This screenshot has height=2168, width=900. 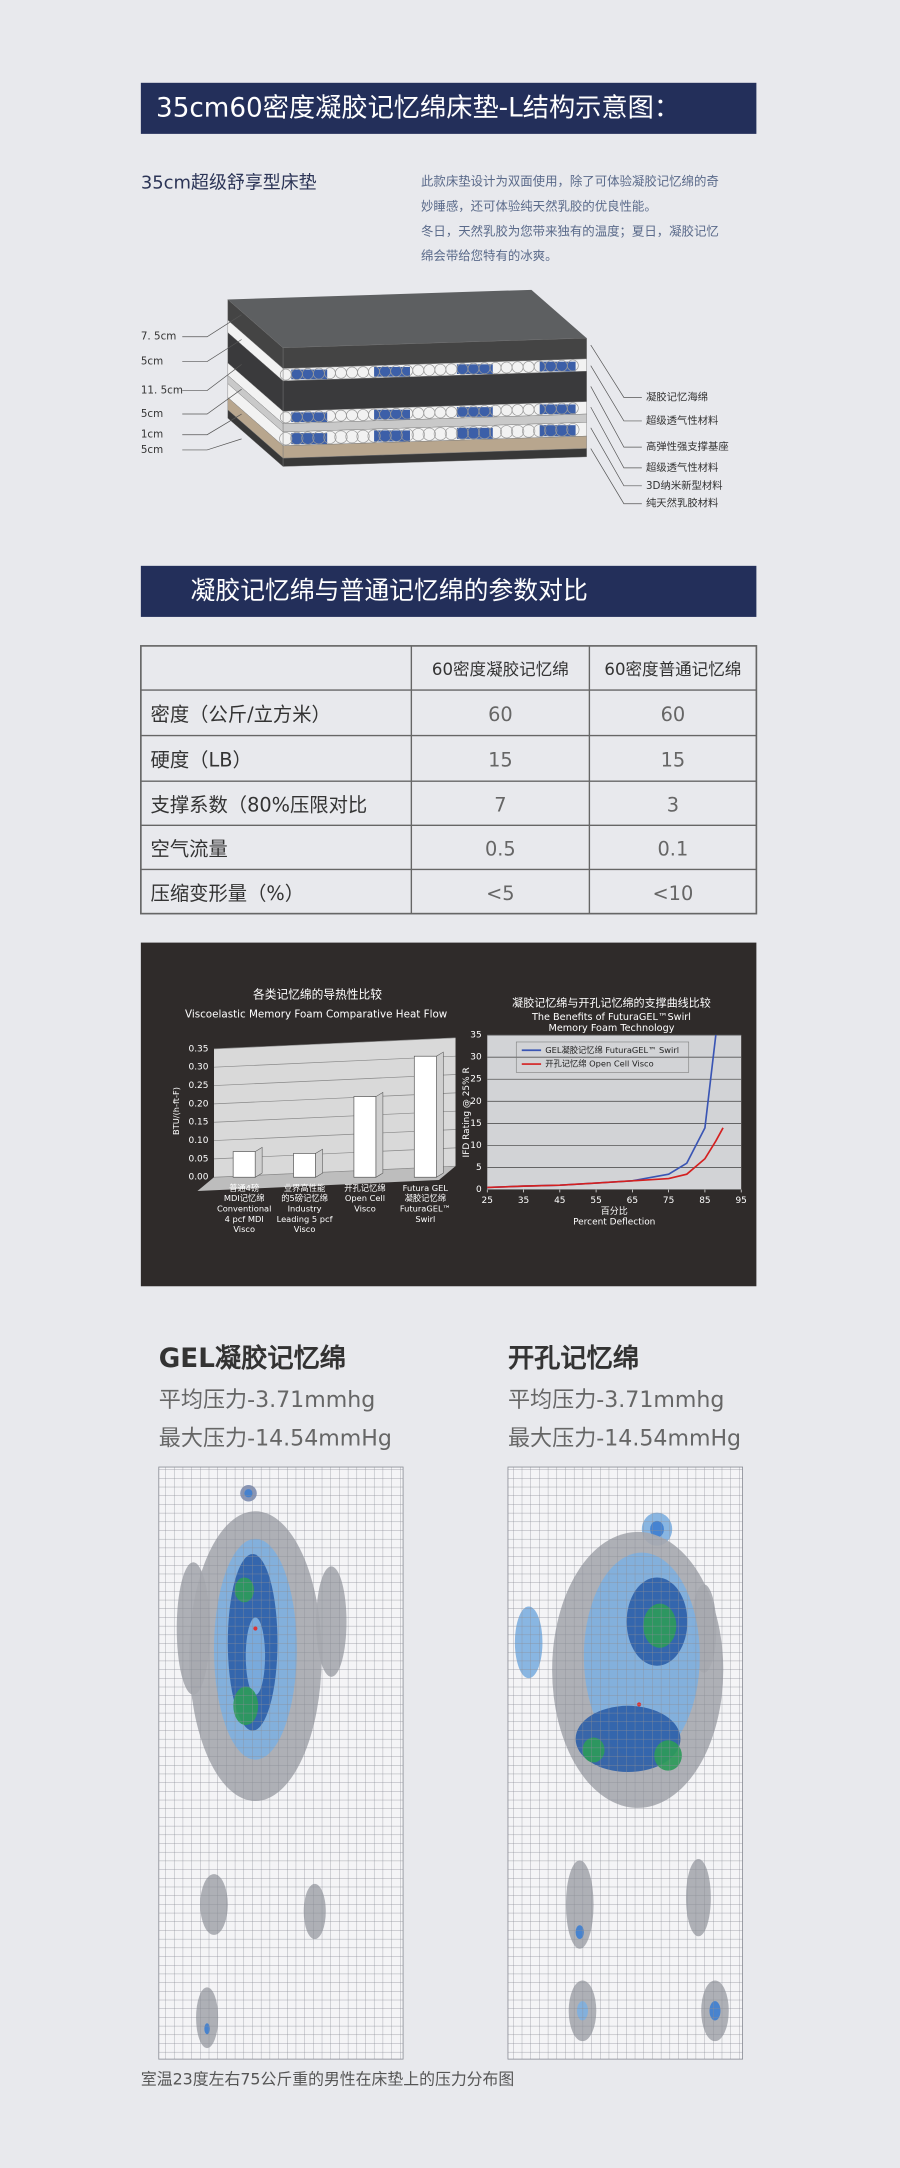 I want to click on table-cell: 0.1, so click(x=673, y=849).